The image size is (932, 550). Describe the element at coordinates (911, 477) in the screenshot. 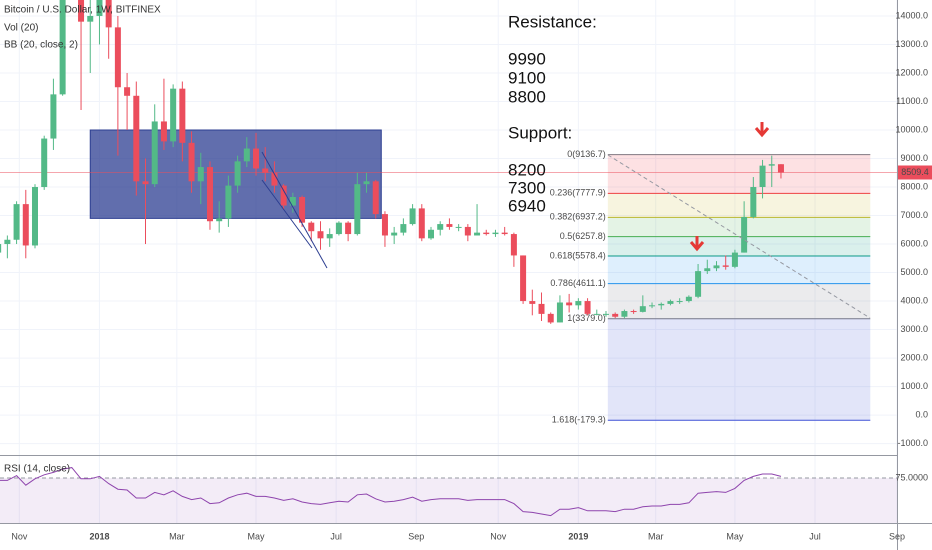

I see `rsi-tick-label: 75.0000` at that location.